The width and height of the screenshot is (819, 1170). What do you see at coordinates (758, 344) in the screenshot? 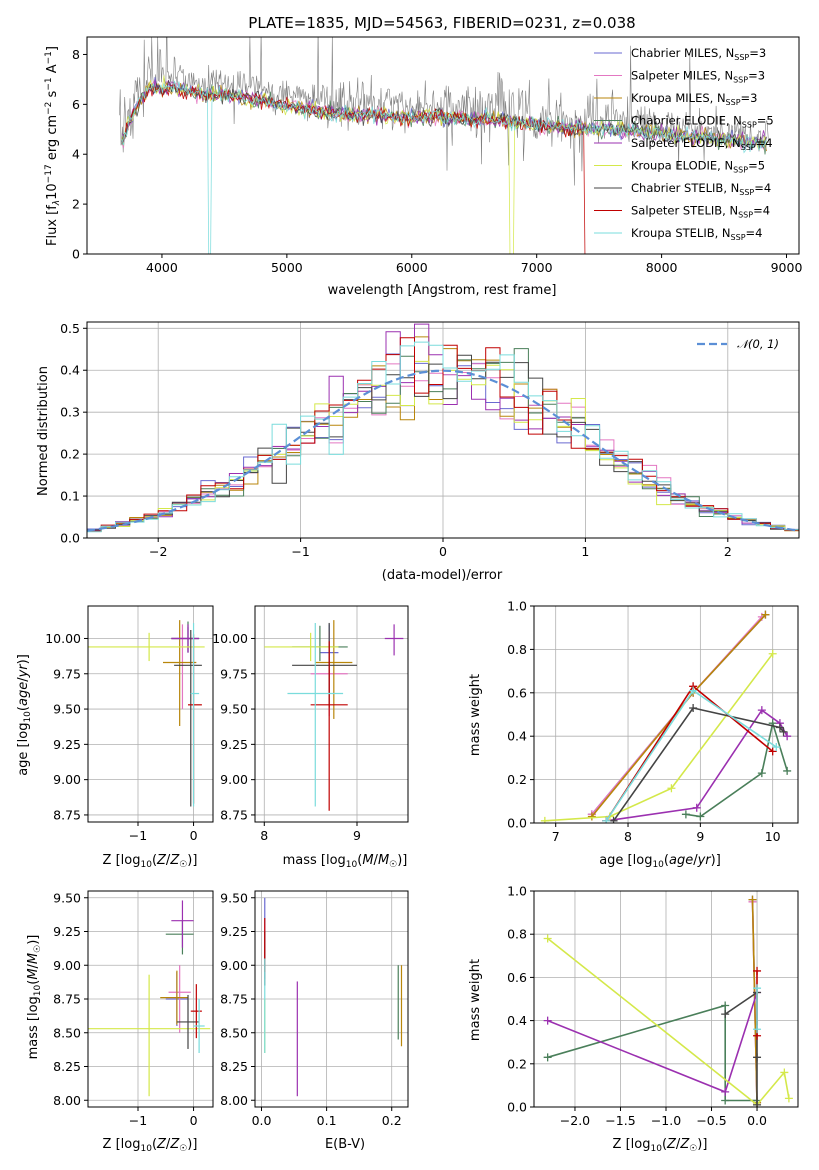
I see `hist-legend-label: 𝒩(0, 1)` at bounding box center [758, 344].